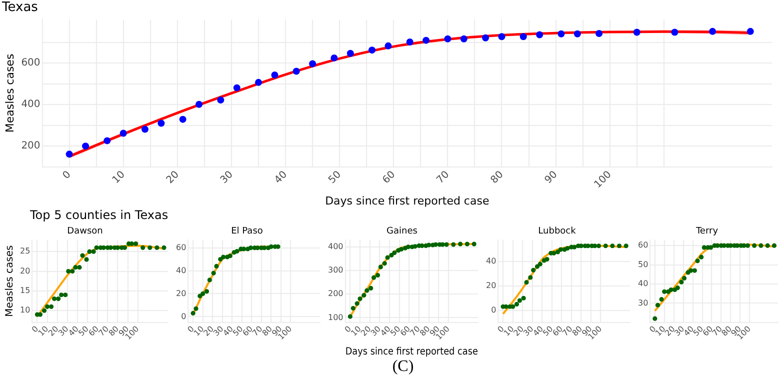 Image resolution: width=782 pixels, height=384 pixels. I want to click on chart-title: Gaines, so click(402, 231).